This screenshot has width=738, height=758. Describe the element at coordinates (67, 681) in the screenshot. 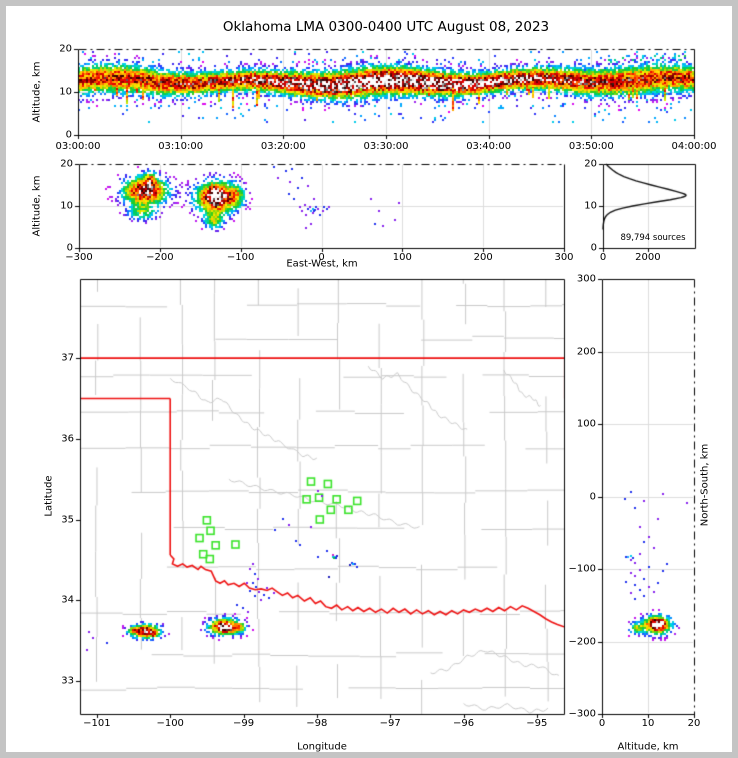

I see `tick-label: 33` at that location.